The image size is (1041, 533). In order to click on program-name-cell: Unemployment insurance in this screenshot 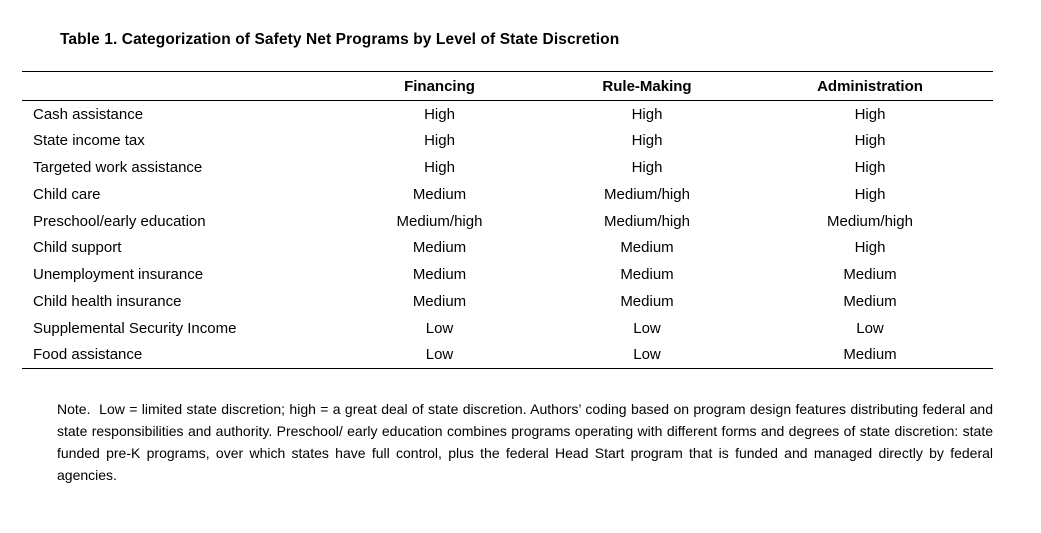, I will do `click(118, 275)`.